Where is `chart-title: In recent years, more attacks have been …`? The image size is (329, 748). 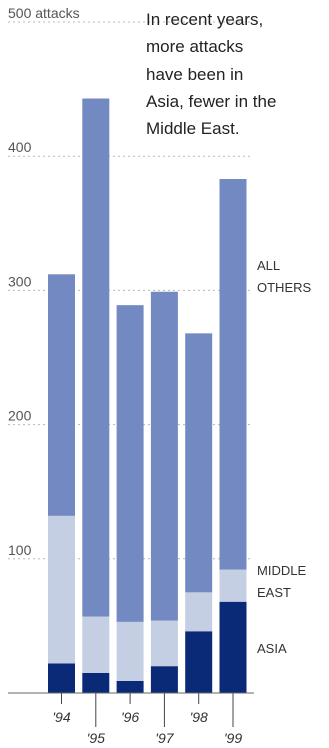 chart-title: In recent years, more attacks have been … is located at coordinates (211, 74).